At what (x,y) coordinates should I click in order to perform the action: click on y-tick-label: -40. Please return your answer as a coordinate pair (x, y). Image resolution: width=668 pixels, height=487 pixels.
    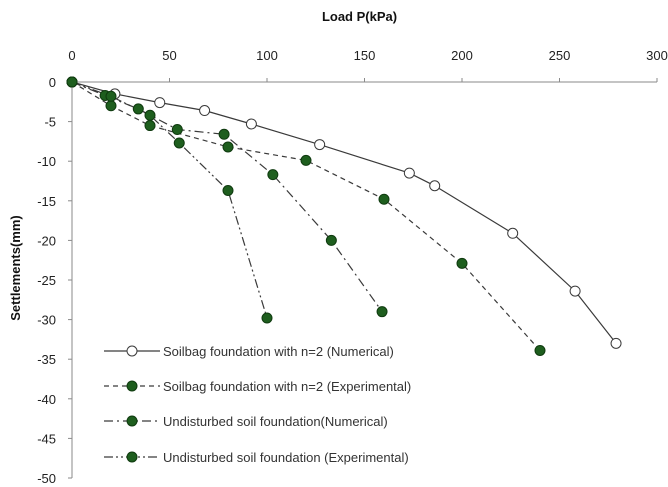
    Looking at the image, I should click on (46, 399).